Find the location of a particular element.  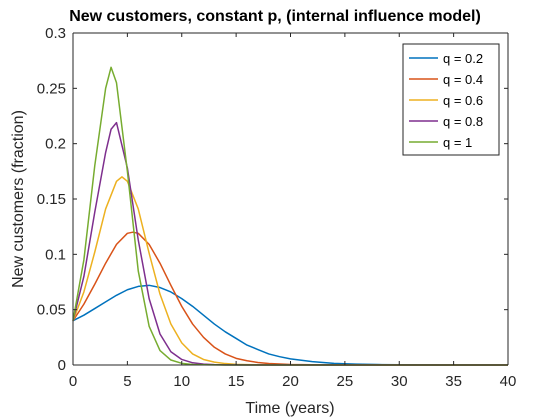

legend: q = 0.2 q = 0.4 q = 0.6 q = 0.8 q = 1 is located at coordinates (451, 99).